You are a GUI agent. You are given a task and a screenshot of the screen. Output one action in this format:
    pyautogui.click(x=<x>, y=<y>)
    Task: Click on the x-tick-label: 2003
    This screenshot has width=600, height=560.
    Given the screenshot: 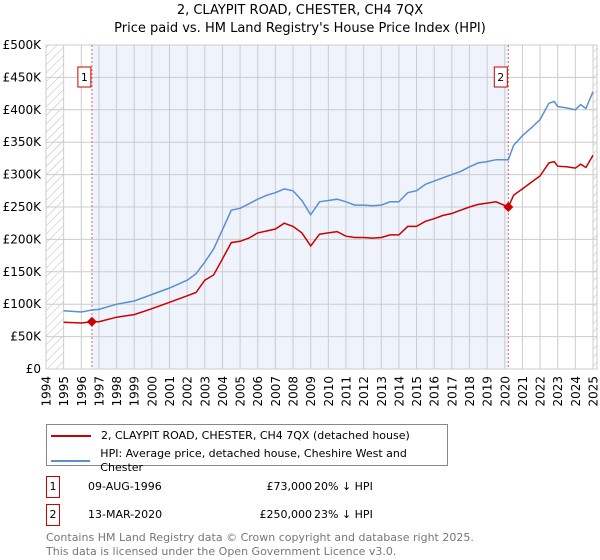 What is the action you would take?
    pyautogui.click(x=205, y=391)
    